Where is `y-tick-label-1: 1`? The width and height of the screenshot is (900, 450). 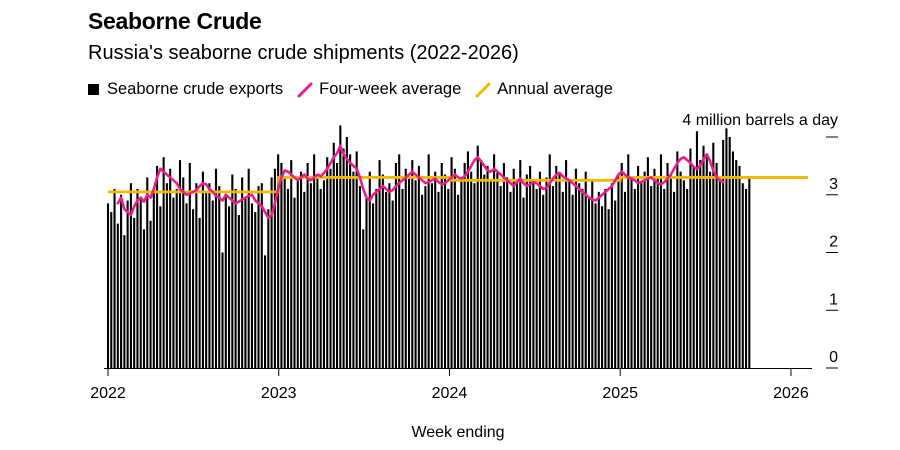 y-tick-label-1: 1 is located at coordinates (833, 299).